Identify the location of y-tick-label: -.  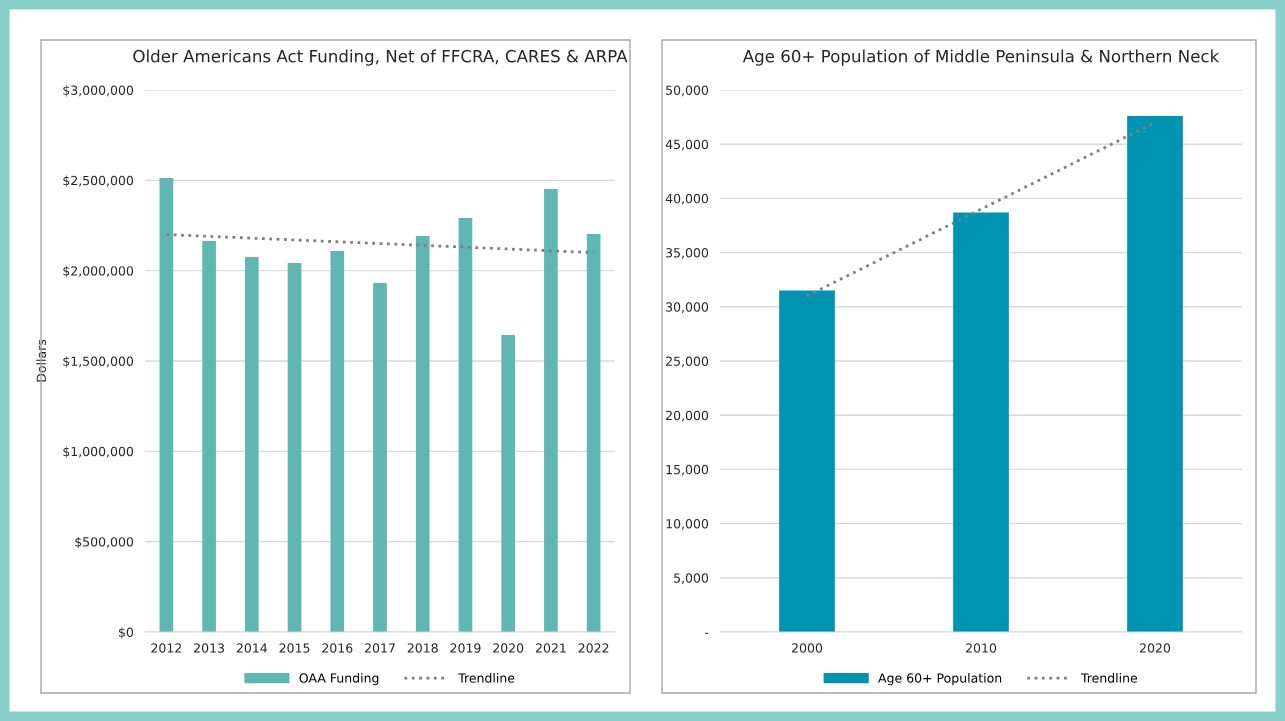
(706, 633).